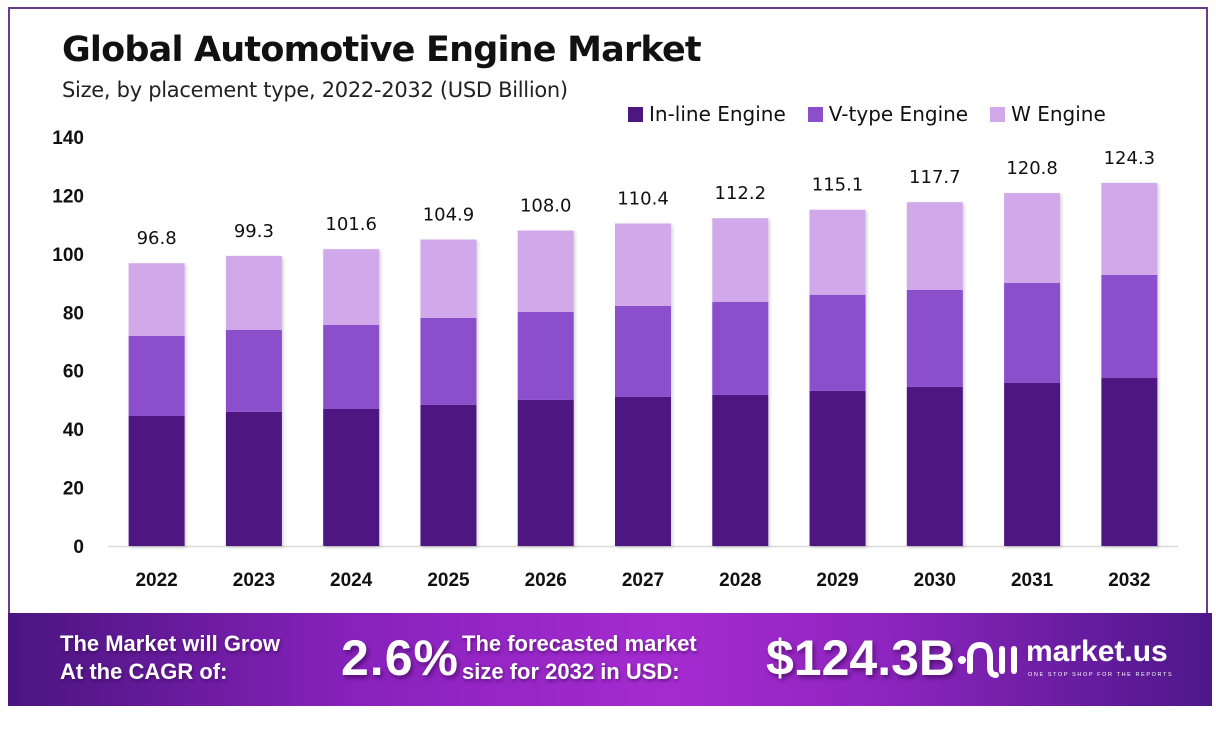 This screenshot has height=732, width=1216. I want to click on x-tick-label: 2025, so click(448, 580).